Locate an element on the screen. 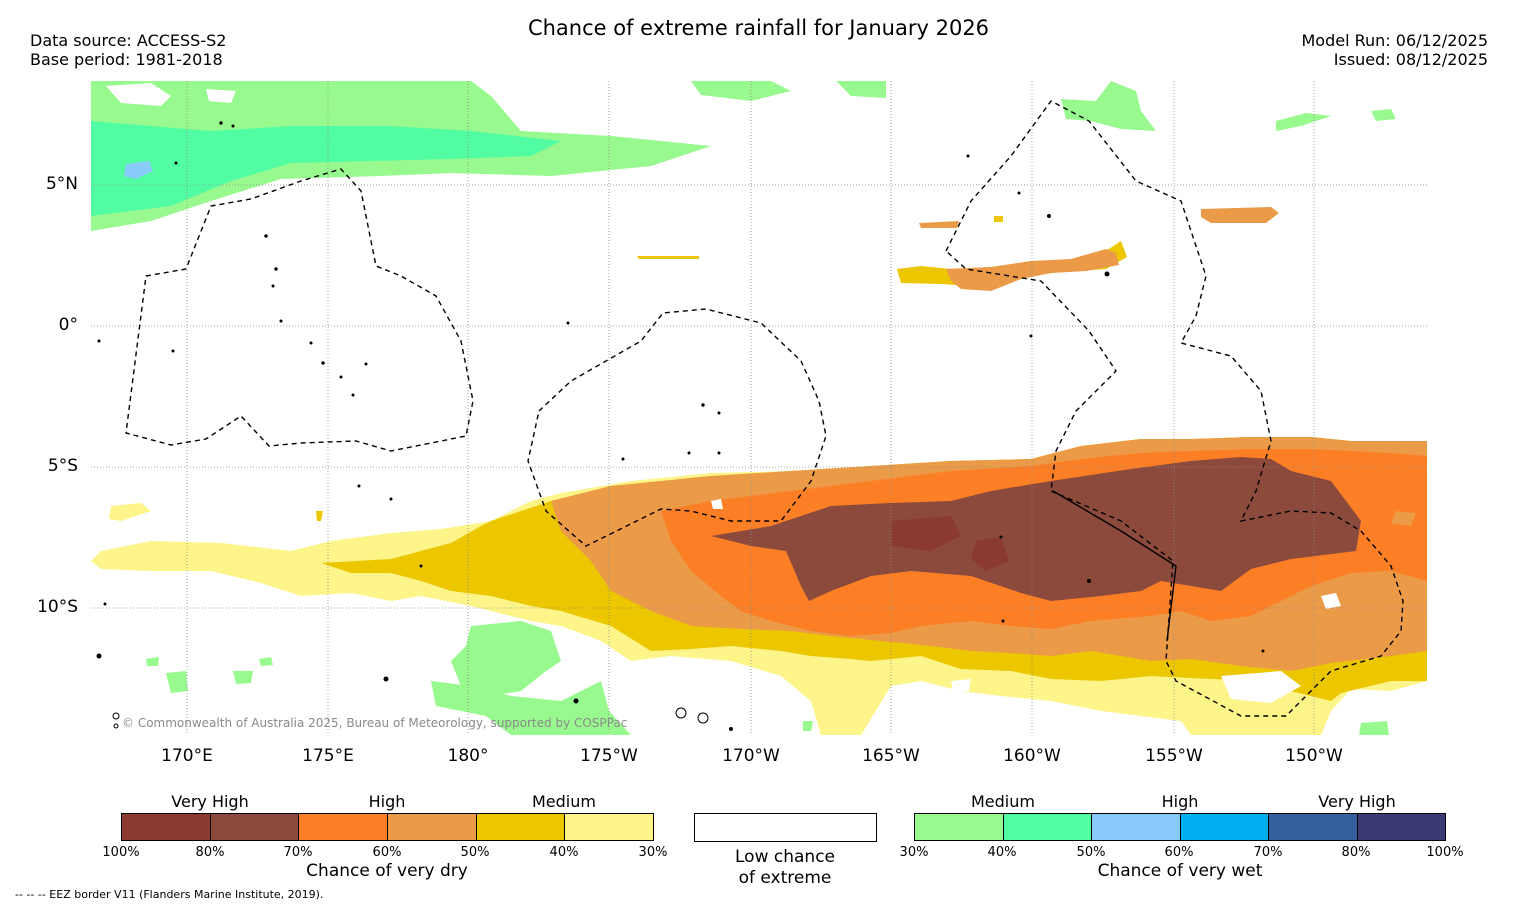 The width and height of the screenshot is (1517, 908). dry-caption: Chance of very dry is located at coordinates (387, 871).